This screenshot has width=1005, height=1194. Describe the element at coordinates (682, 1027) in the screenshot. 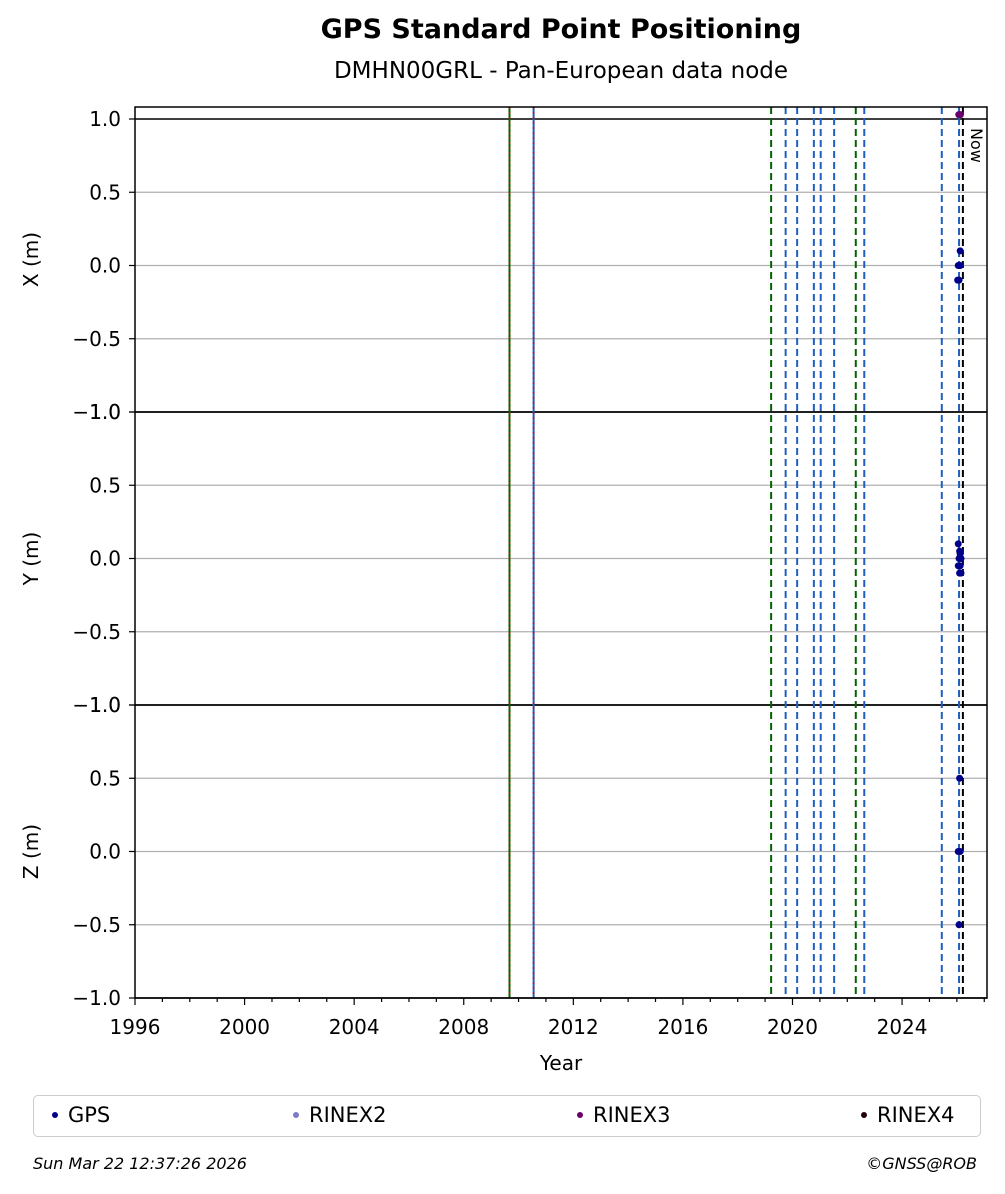

I see `x-tick-label: 2016` at that location.